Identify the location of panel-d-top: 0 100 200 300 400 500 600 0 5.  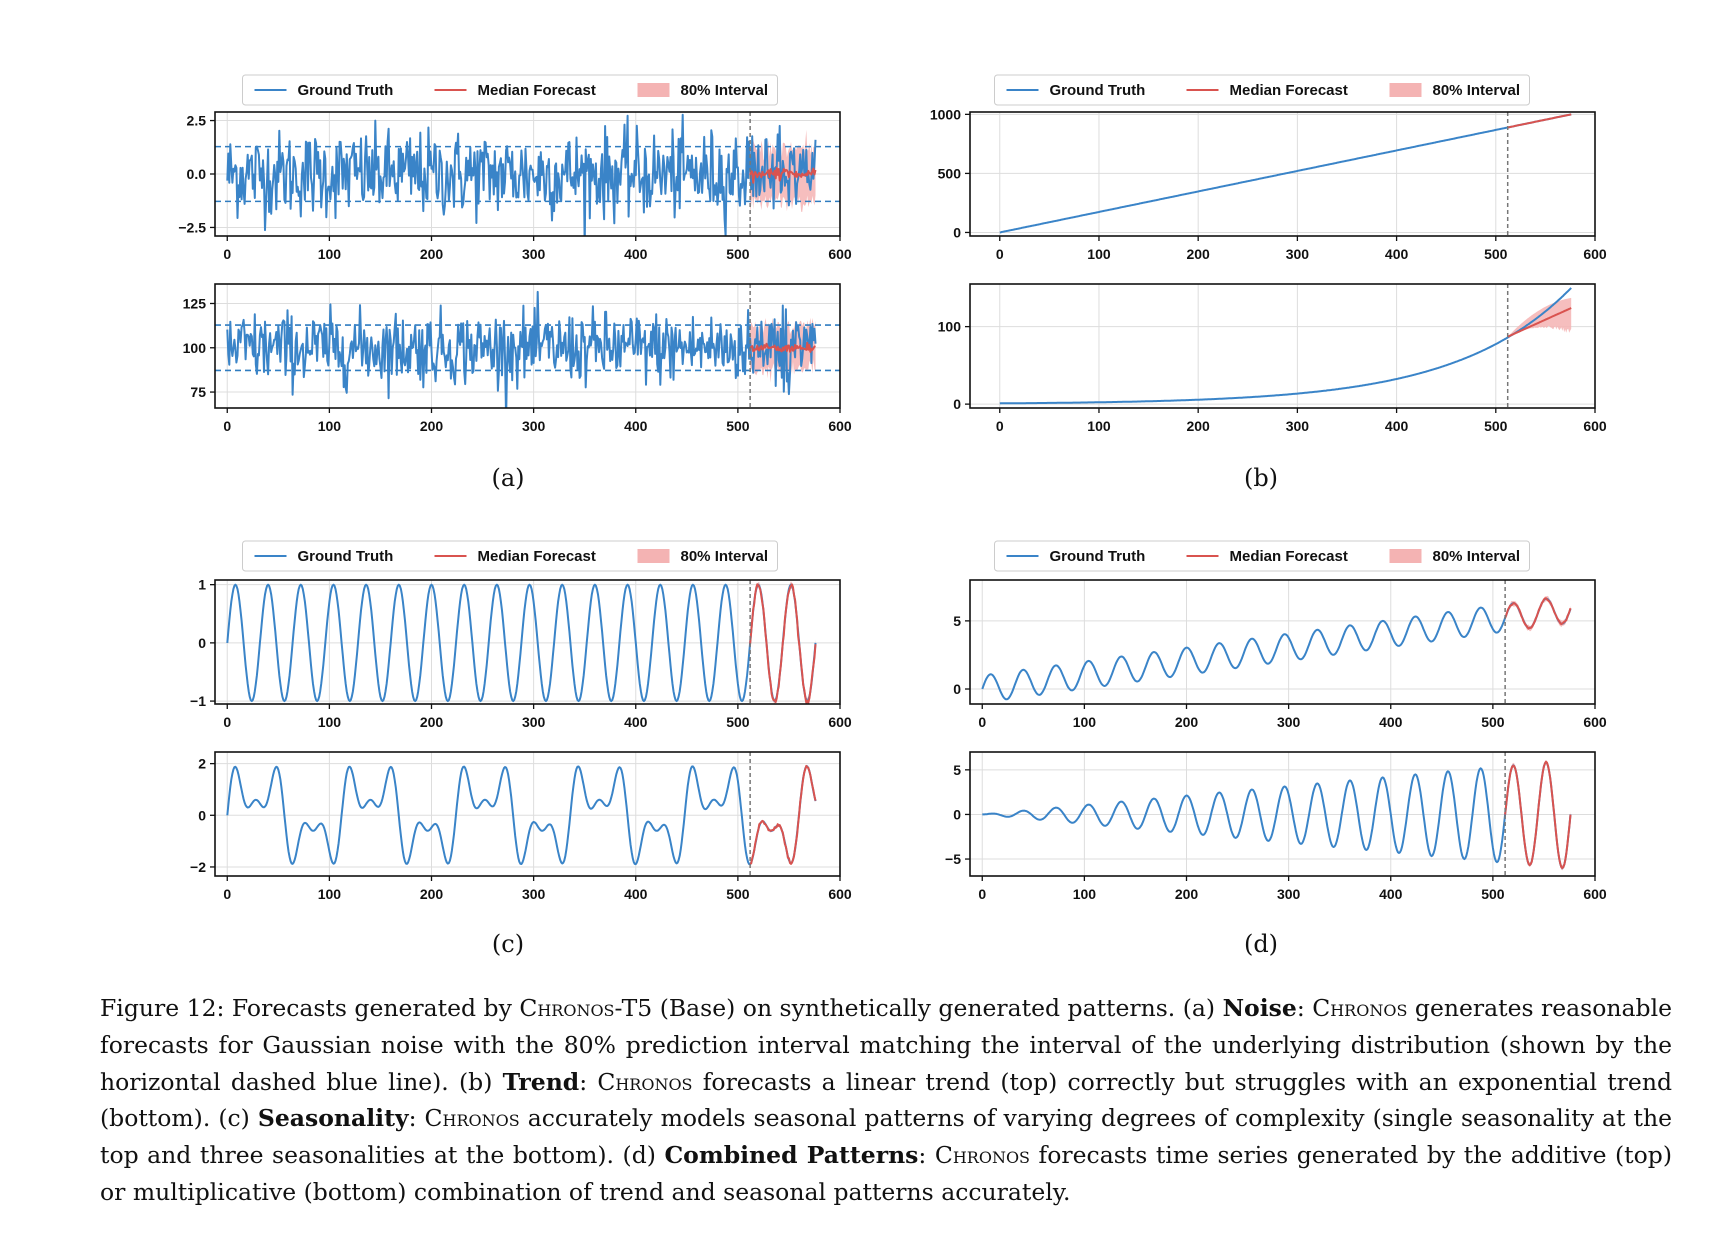
(1280, 654).